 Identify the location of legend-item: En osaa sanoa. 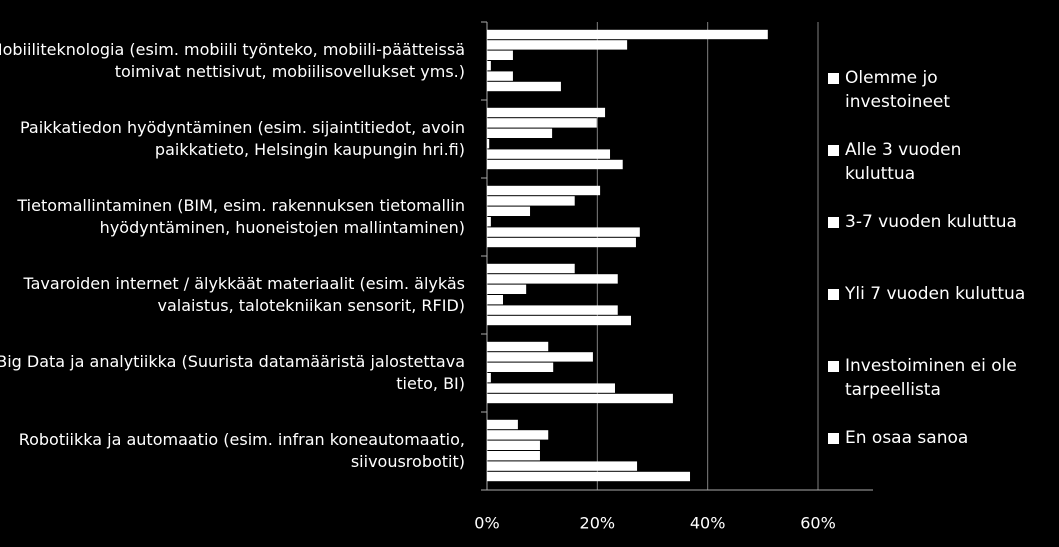
(928, 438).